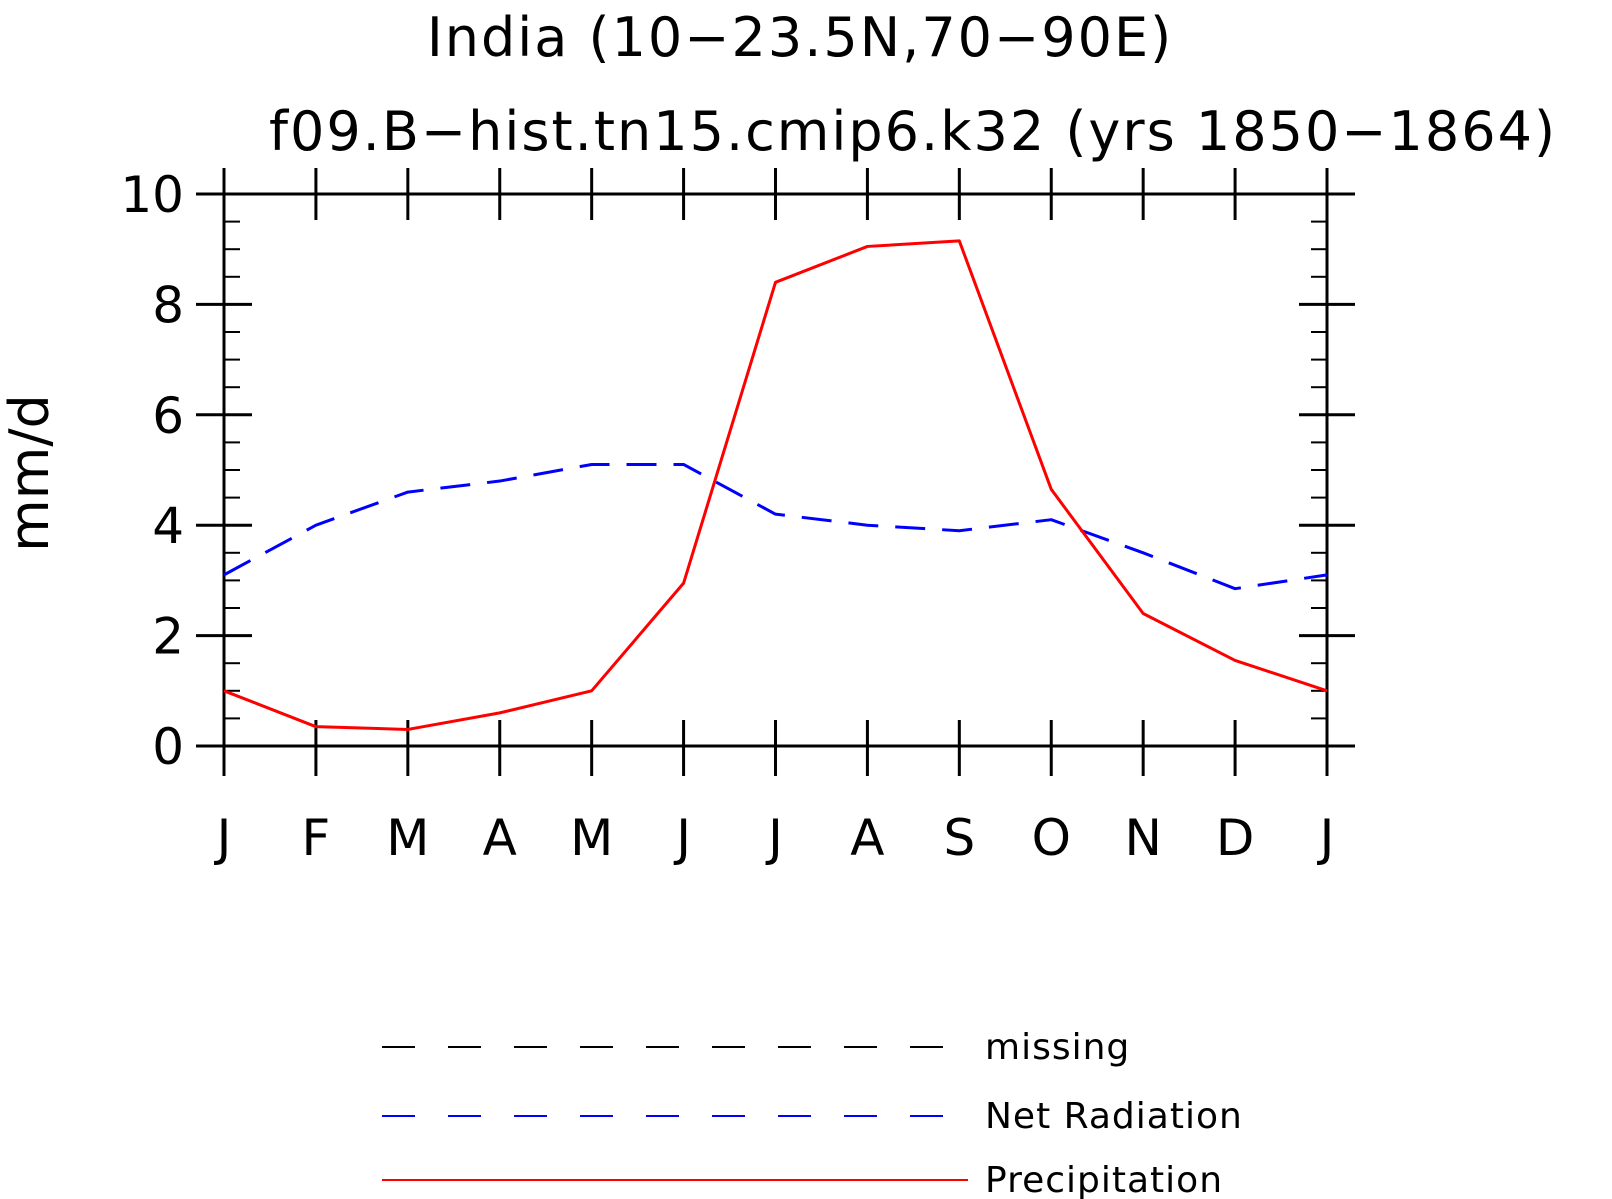 This screenshot has height=1199, width=1612. Describe the element at coordinates (168, 416) in the screenshot. I see `y-tick-label: 6` at that location.